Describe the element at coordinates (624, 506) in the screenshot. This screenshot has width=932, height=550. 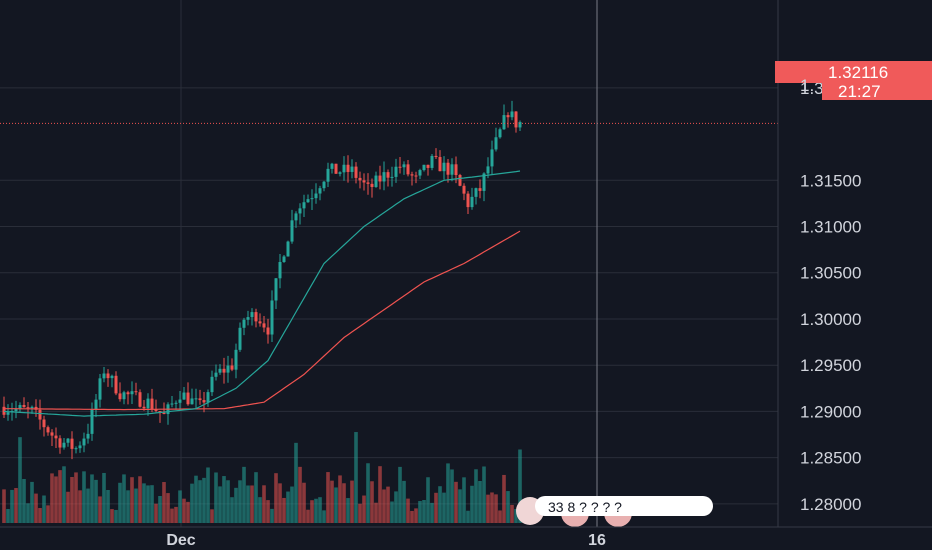
I see `event-label-pill` at that location.